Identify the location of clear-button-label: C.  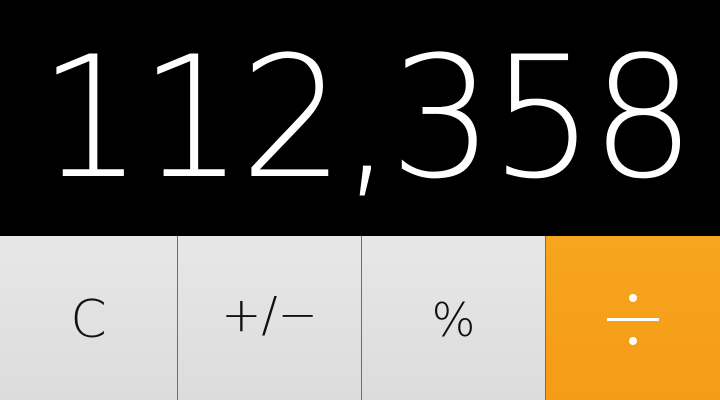
(88, 320).